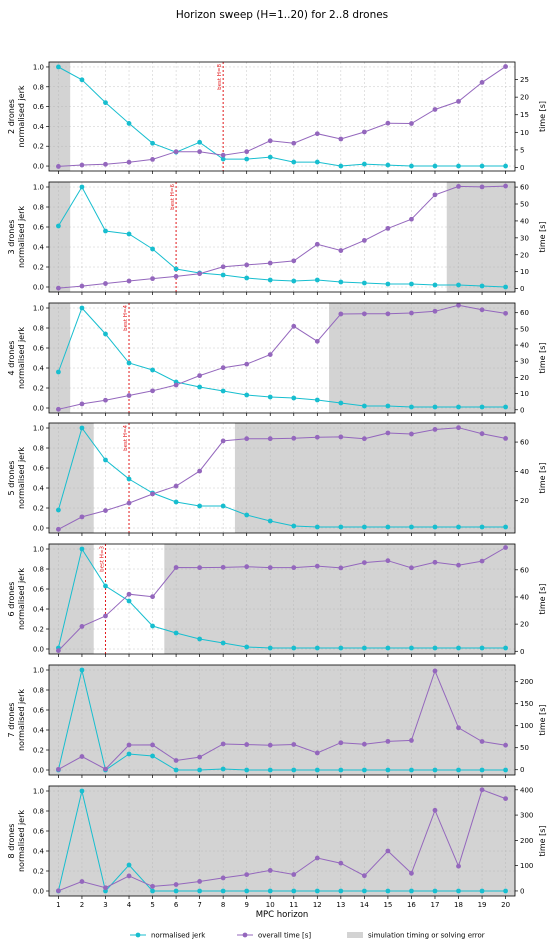 The image size is (550, 949). What do you see at coordinates (526, 790) in the screenshot?
I see `y2-tick-label: 400` at bounding box center [526, 790].